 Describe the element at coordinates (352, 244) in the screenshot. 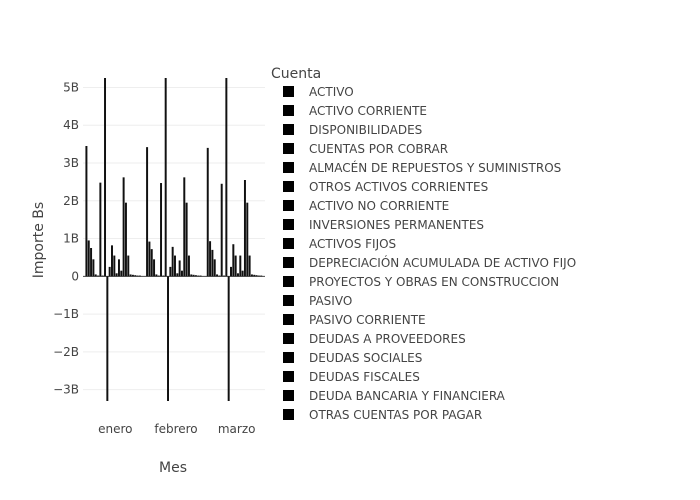

I see `legend-label: ACTIVOS FIJOS` at that location.